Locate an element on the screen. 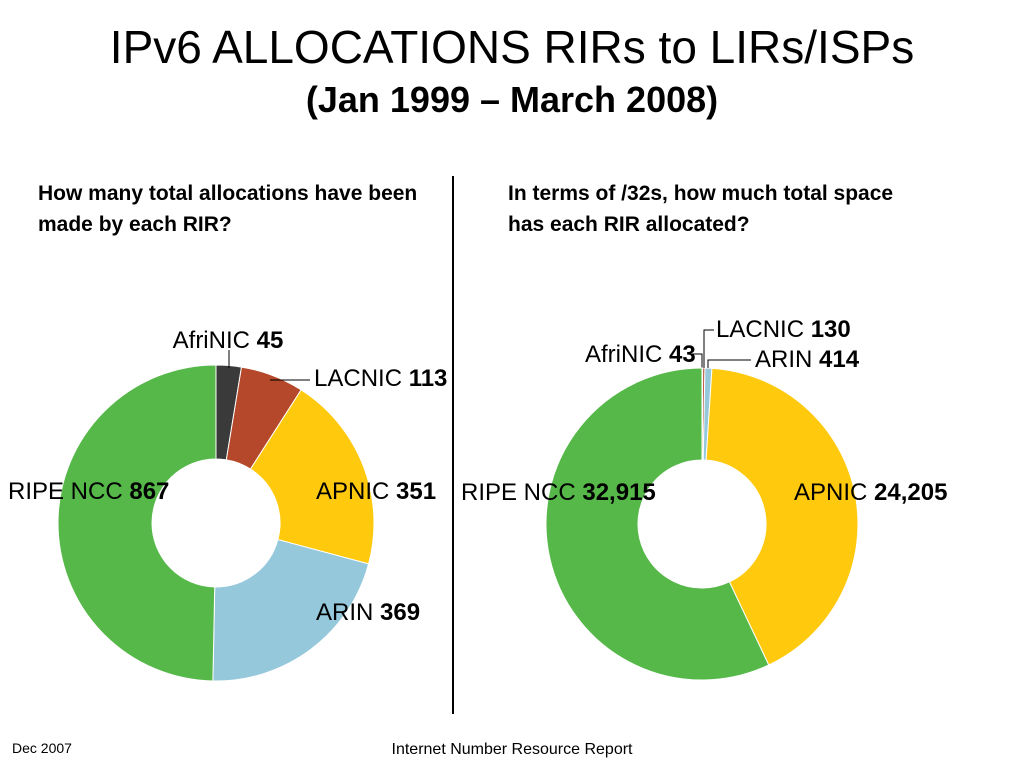 Image resolution: width=1024 pixels, height=768 pixels. chart-1-slice-apnic is located at coordinates (312, 477).